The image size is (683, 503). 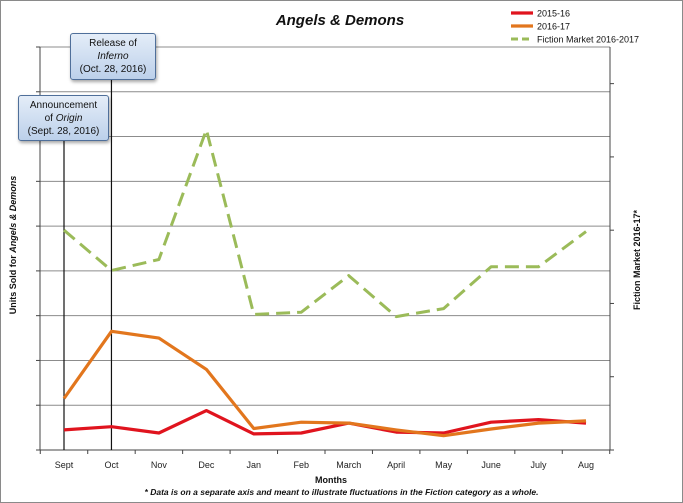 What do you see at coordinates (113, 69) in the screenshot?
I see `callout-inferno-line3: (Oct. 28, 2016)` at bounding box center [113, 69].